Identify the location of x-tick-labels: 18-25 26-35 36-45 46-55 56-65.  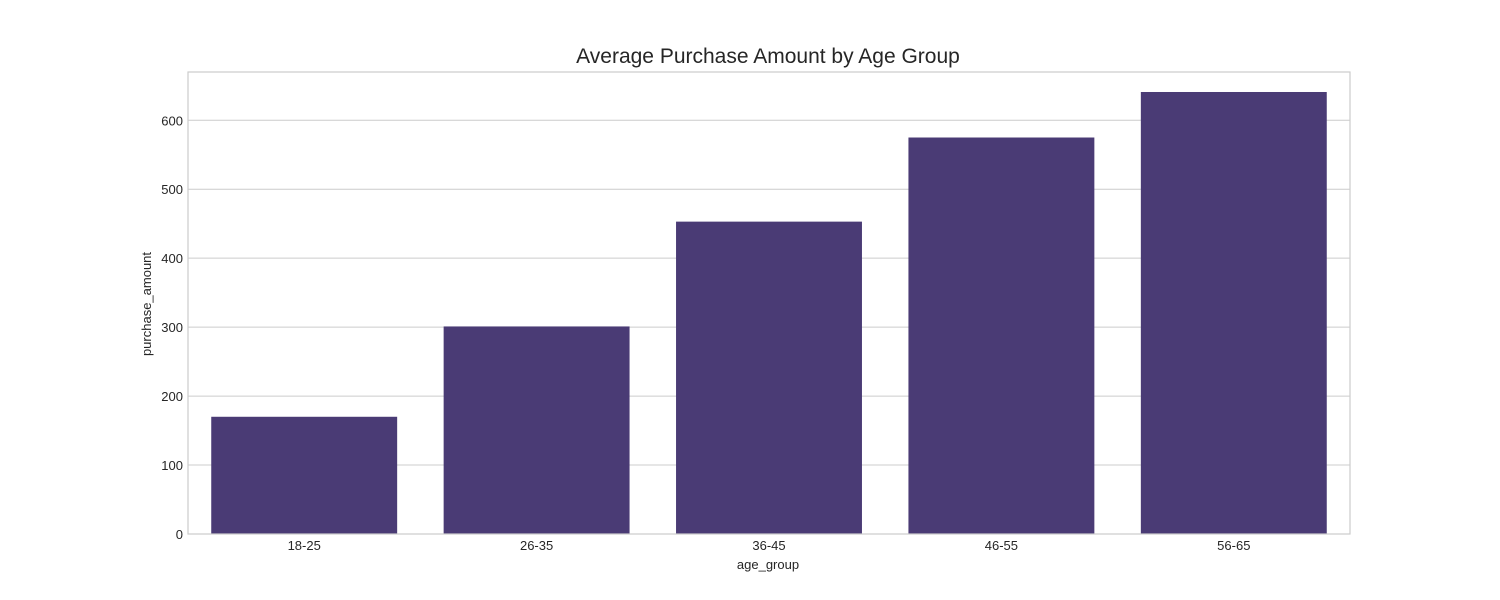
(769, 545).